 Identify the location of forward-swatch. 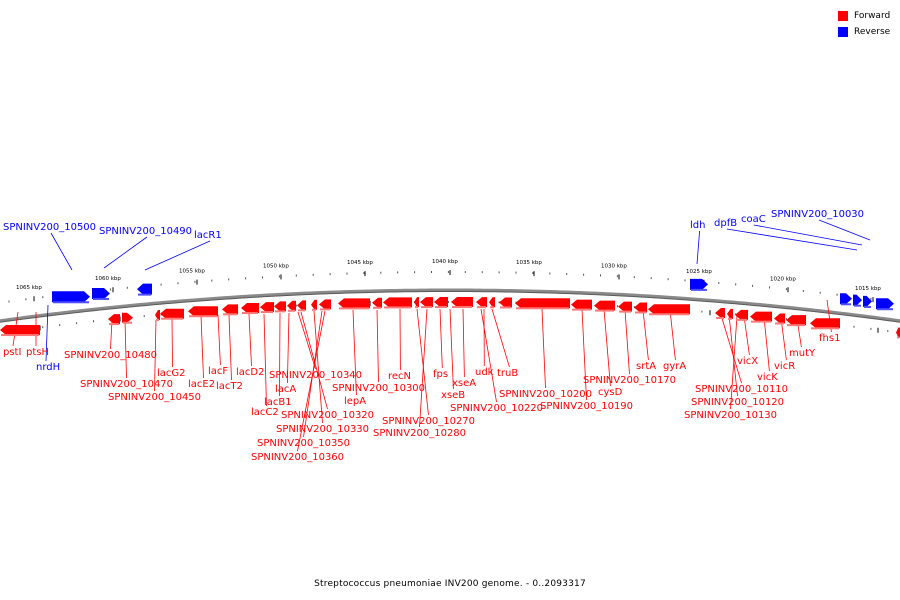
(843, 16).